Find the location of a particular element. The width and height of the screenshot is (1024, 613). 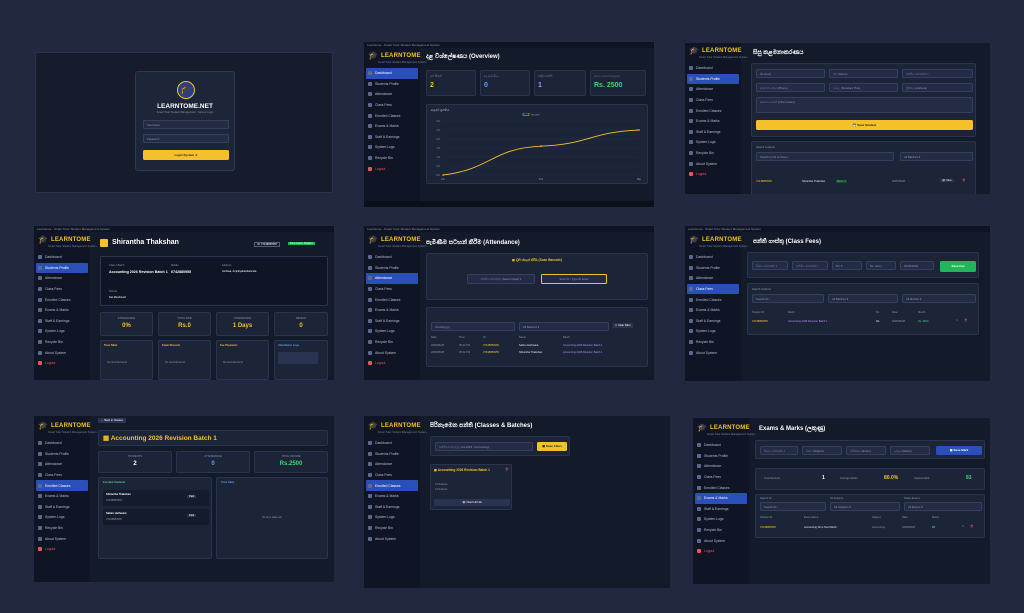

edit-icon: ✎ is located at coordinates (963, 526).